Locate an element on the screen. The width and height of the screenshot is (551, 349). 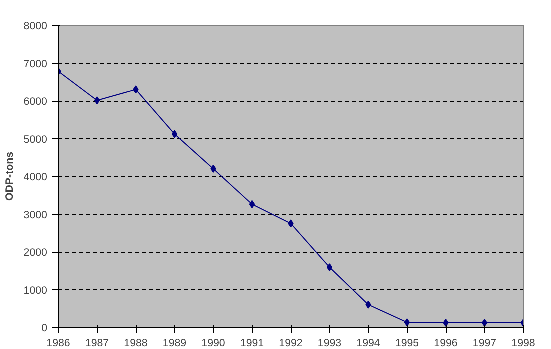
x-tick-label: 1996 is located at coordinates (446, 343).